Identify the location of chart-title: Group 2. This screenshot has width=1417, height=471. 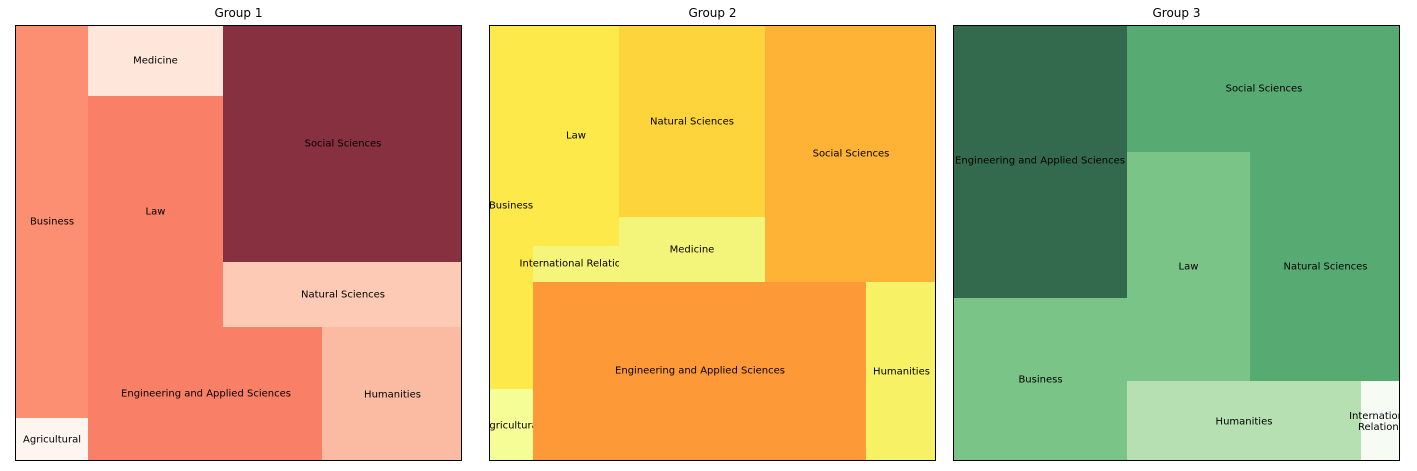
(712, 13).